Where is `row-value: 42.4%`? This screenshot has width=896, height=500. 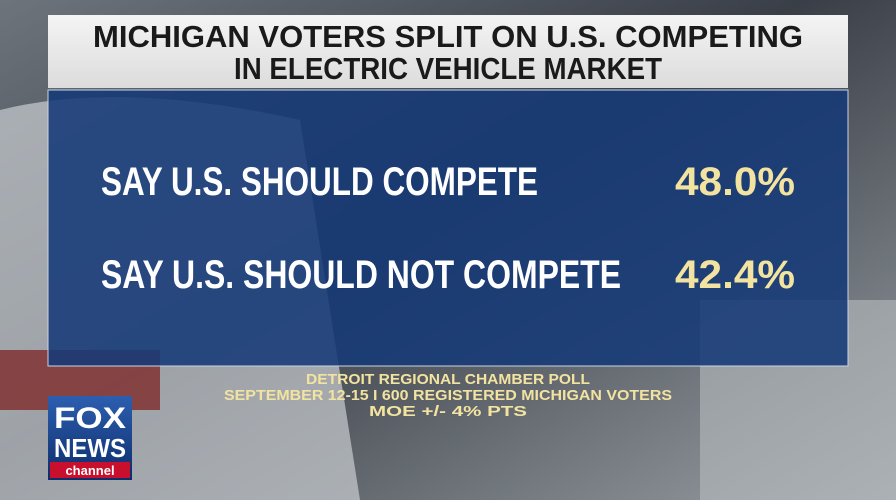
row-value: 42.4% is located at coordinates (735, 275).